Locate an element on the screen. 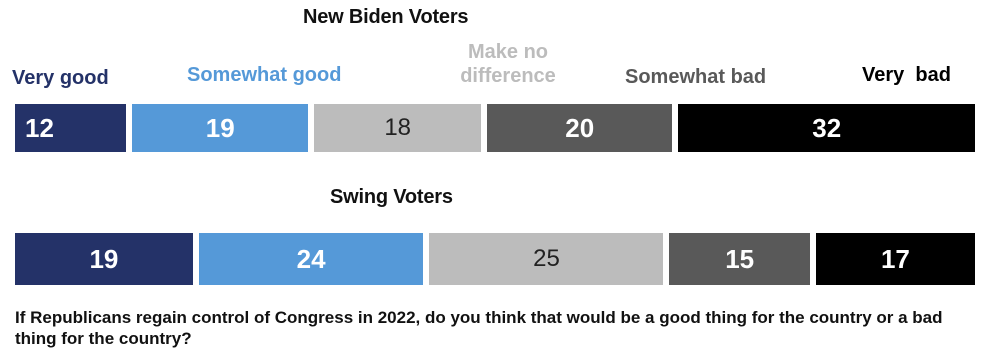 The width and height of the screenshot is (982, 354). data-label-very-bad: 32 is located at coordinates (827, 127).